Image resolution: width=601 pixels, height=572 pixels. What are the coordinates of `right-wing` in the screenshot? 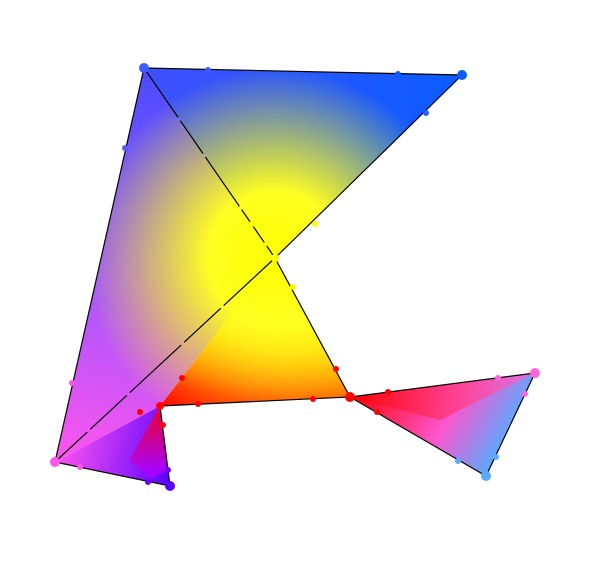 It's located at (442, 424).